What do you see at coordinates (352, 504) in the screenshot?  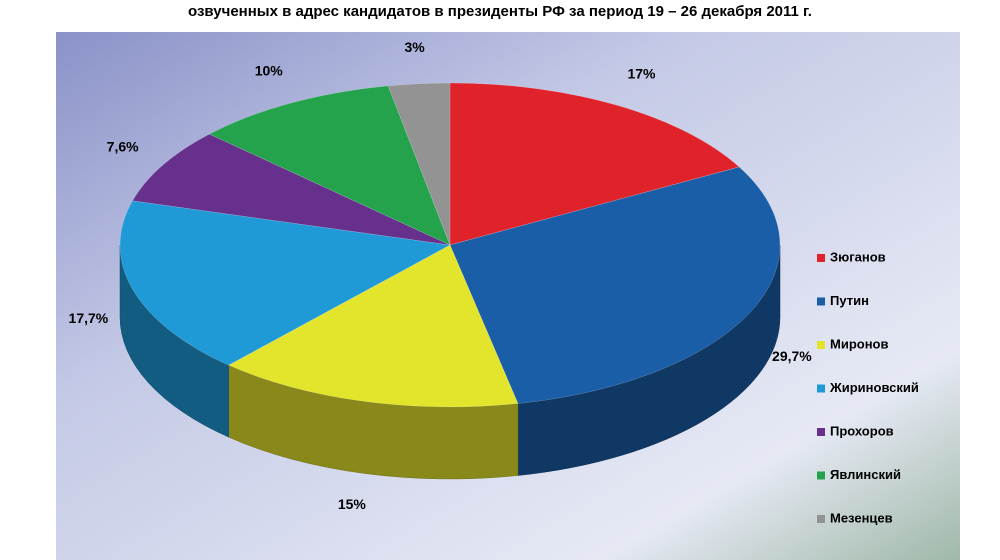 I see `data-label: 15%` at bounding box center [352, 504].